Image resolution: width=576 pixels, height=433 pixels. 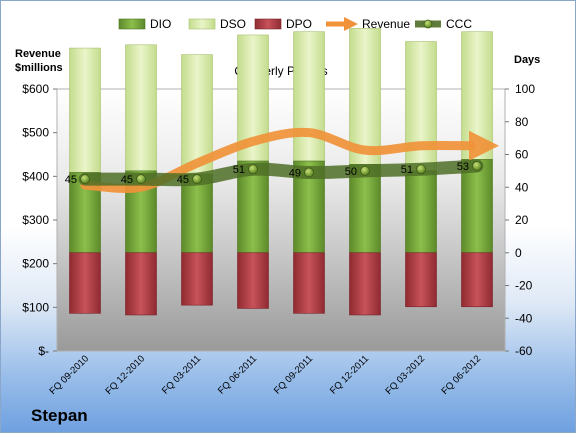 What do you see at coordinates (295, 174) in the screenshot?
I see `ccc-data-label: 49` at bounding box center [295, 174].